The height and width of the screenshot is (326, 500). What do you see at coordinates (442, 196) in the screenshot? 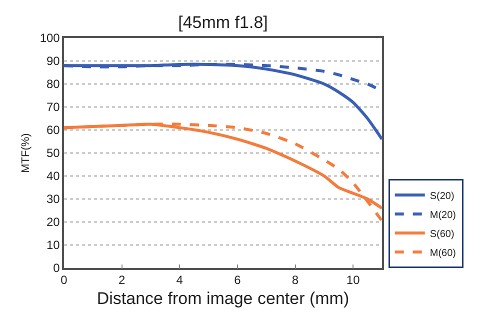
I see `legend-label: S(20)` at bounding box center [442, 196].